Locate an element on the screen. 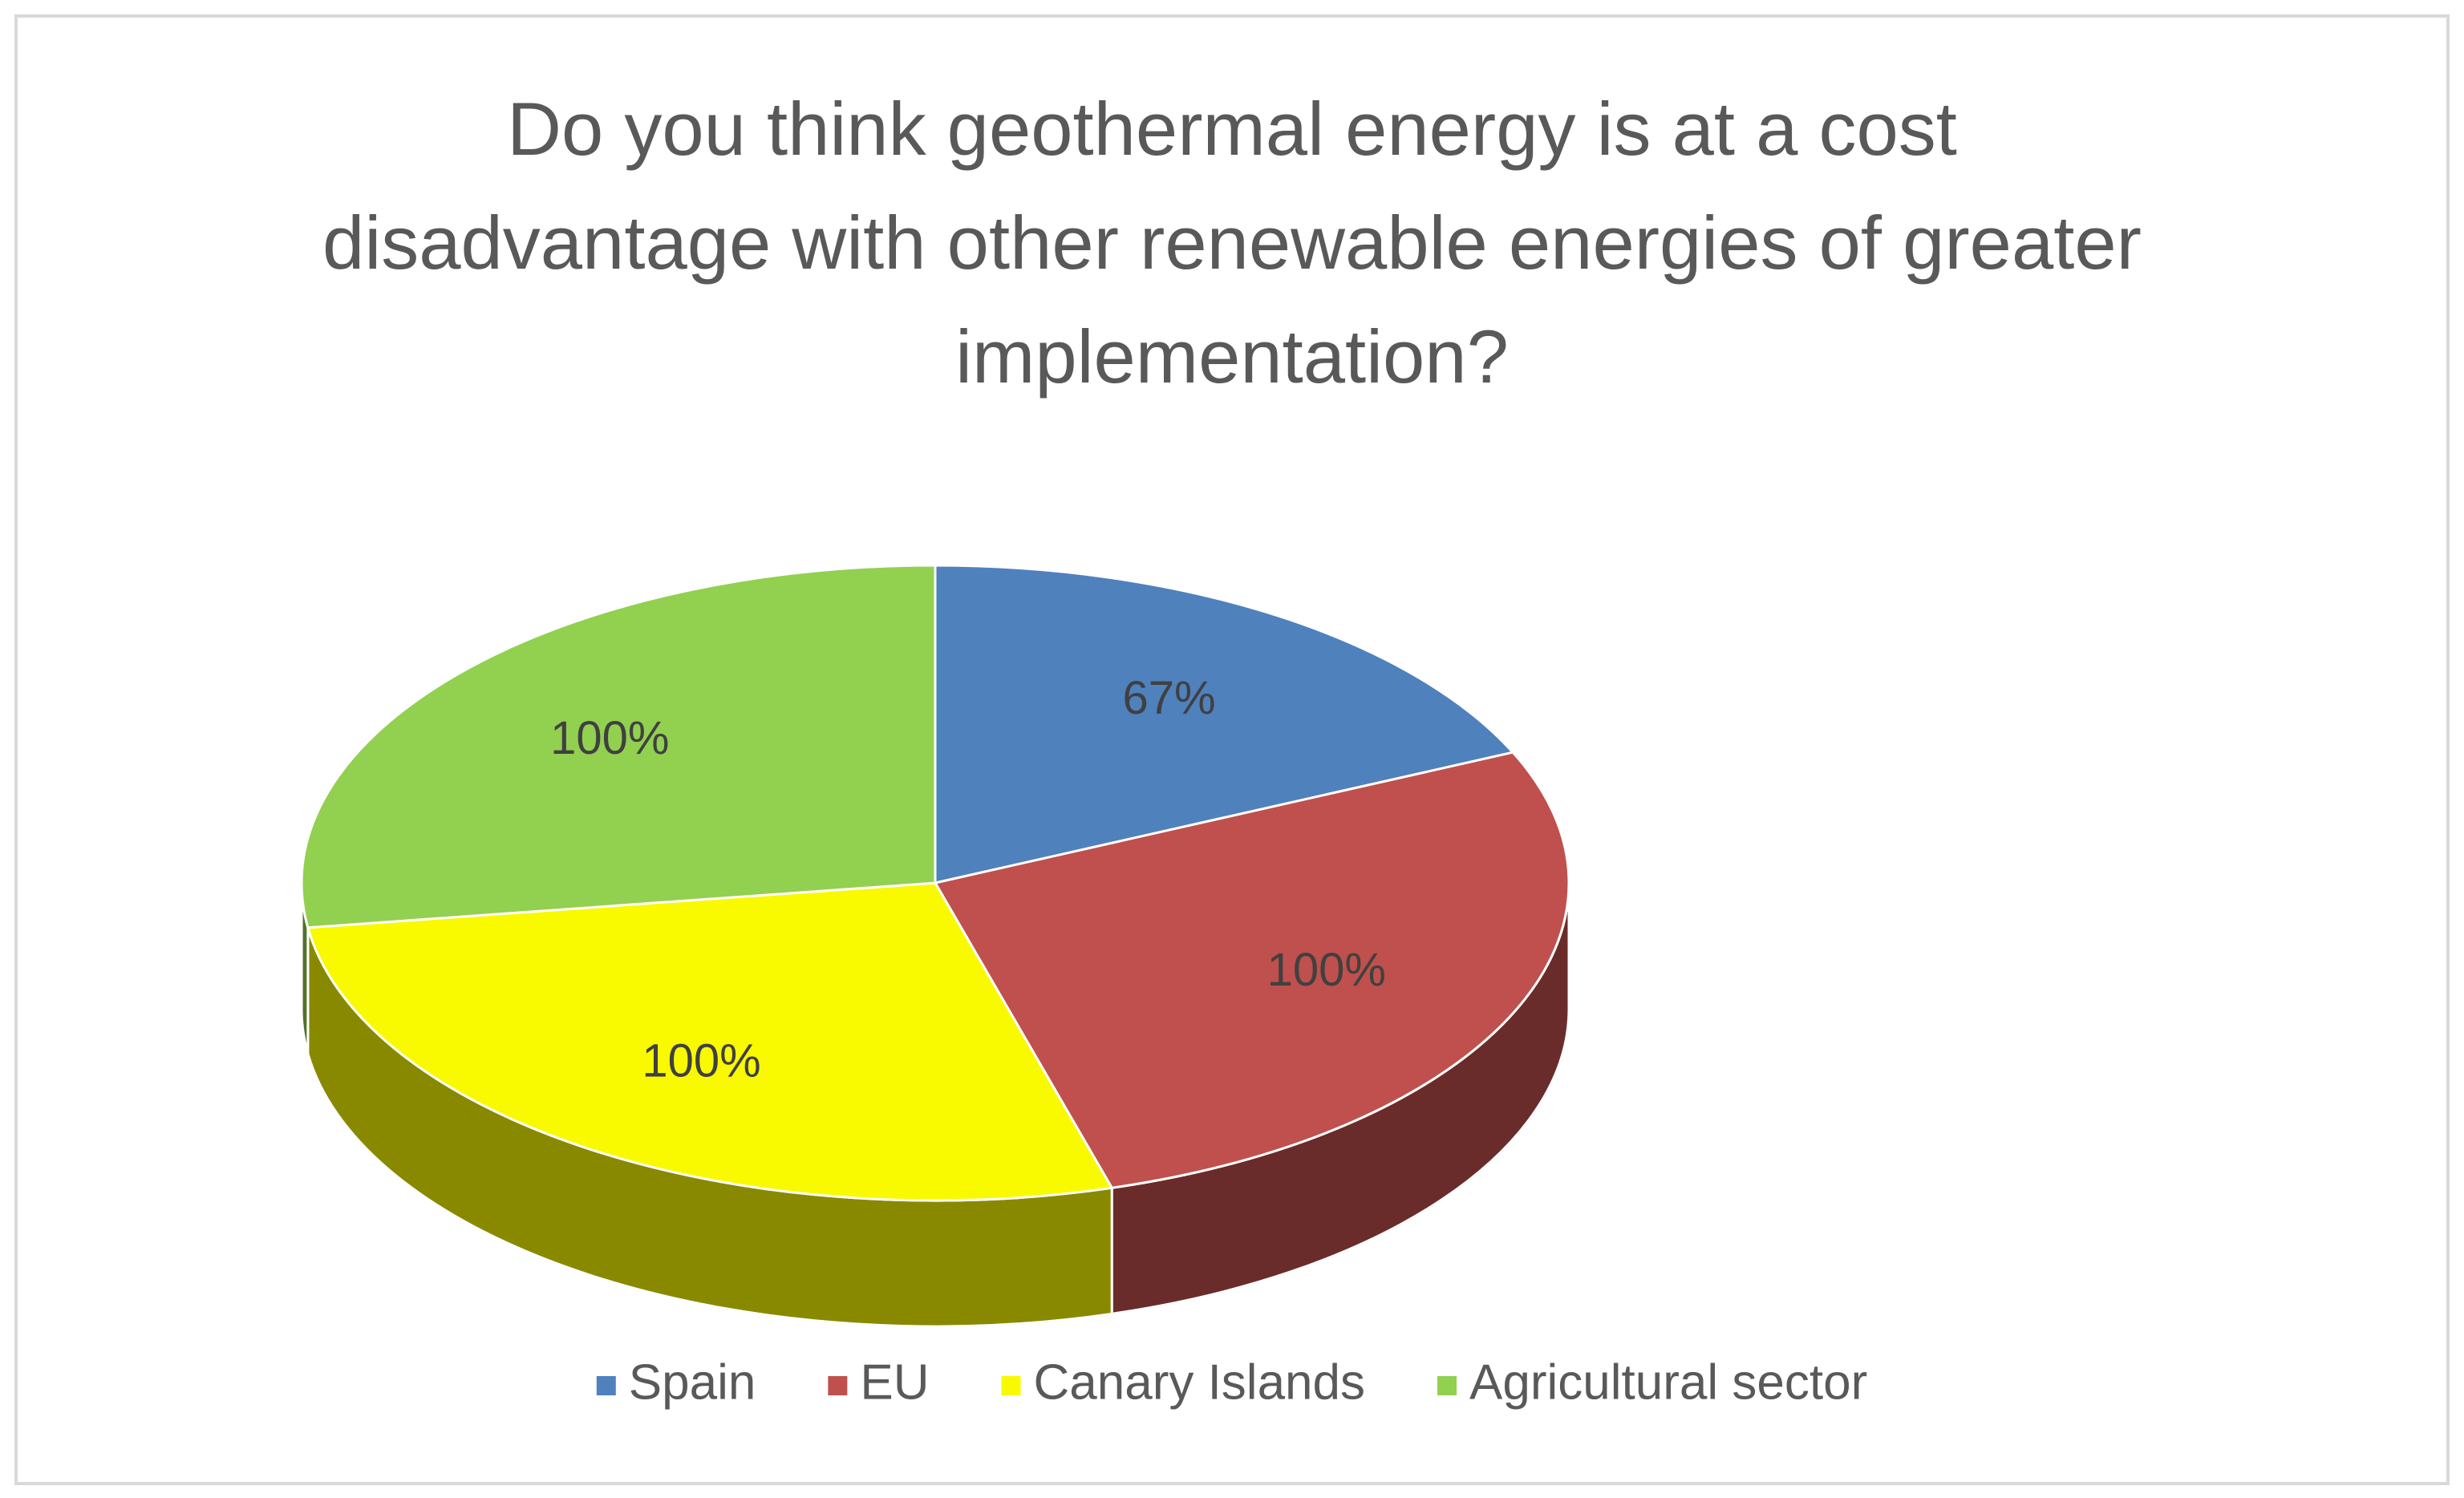 The image size is (2464, 1498). legend-label: EU is located at coordinates (894, 1382).